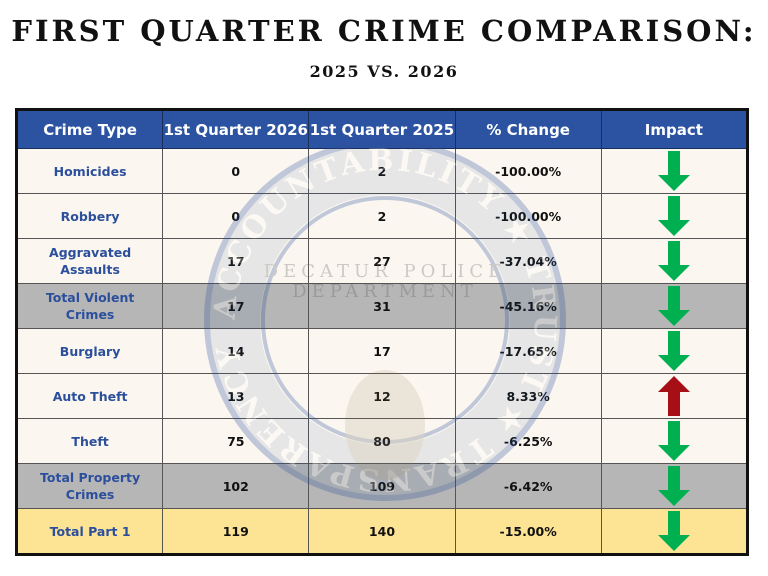 The width and height of the screenshot is (768, 576). Describe the element at coordinates (89, 306) in the screenshot. I see `crime-type-cell: Total Violent Crimes` at that location.